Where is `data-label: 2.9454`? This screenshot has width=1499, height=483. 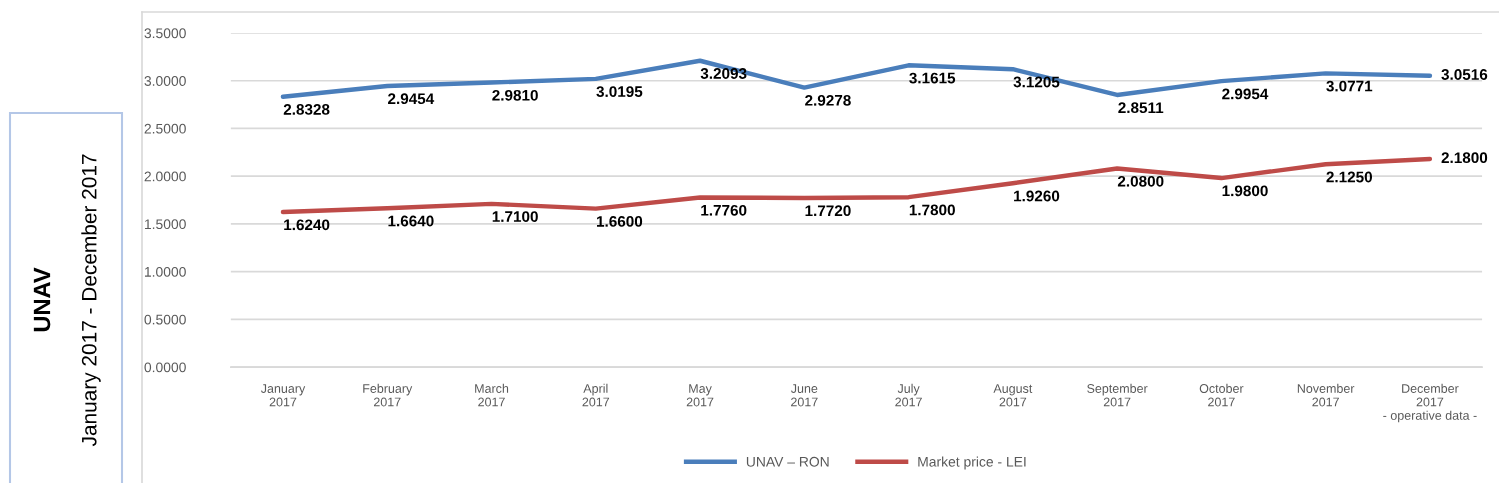 data-label: 2.9454 is located at coordinates (411, 99).